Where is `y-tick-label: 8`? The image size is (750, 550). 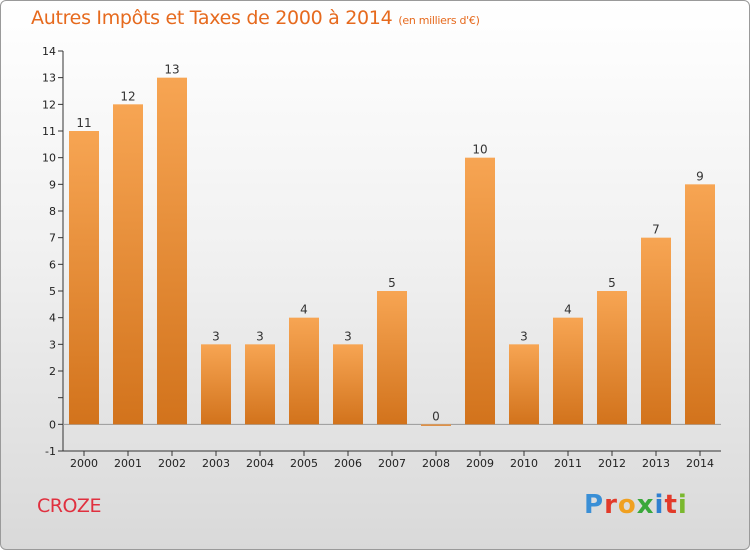
y-tick-label: 8 is located at coordinates (52, 211).